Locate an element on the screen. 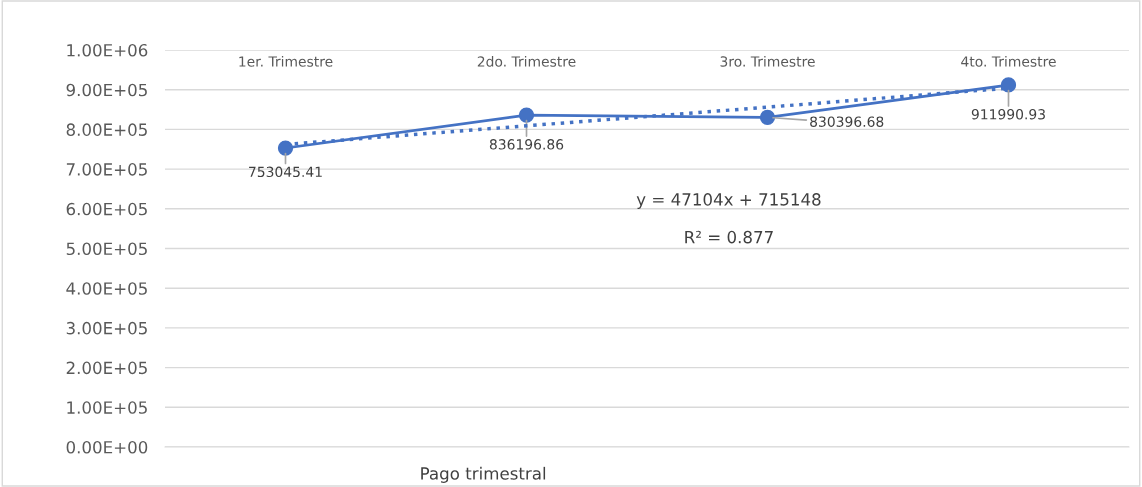  x-tick-label: 4to. Trimestre is located at coordinates (1008, 61).